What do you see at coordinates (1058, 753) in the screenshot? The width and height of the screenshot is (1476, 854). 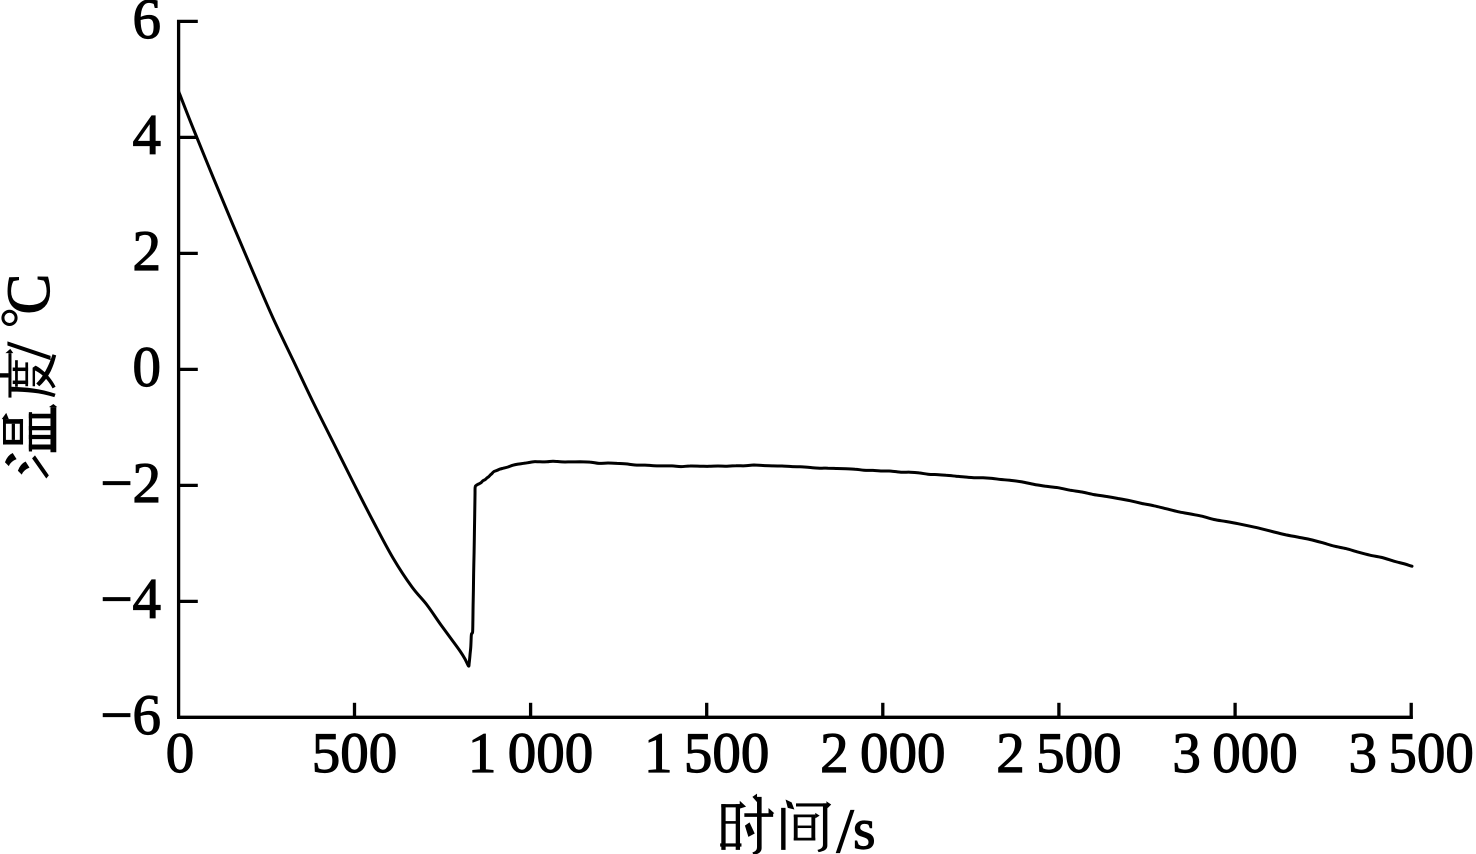 I see `svg-text: 2 500` at bounding box center [1058, 753].